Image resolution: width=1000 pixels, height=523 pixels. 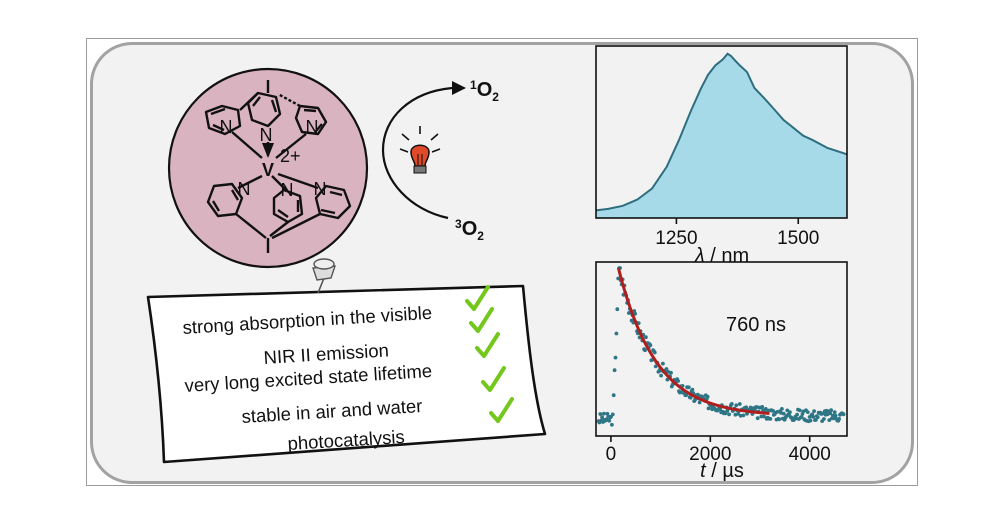 What do you see at coordinates (459, 88) in the screenshot?
I see `arrow-head` at bounding box center [459, 88].